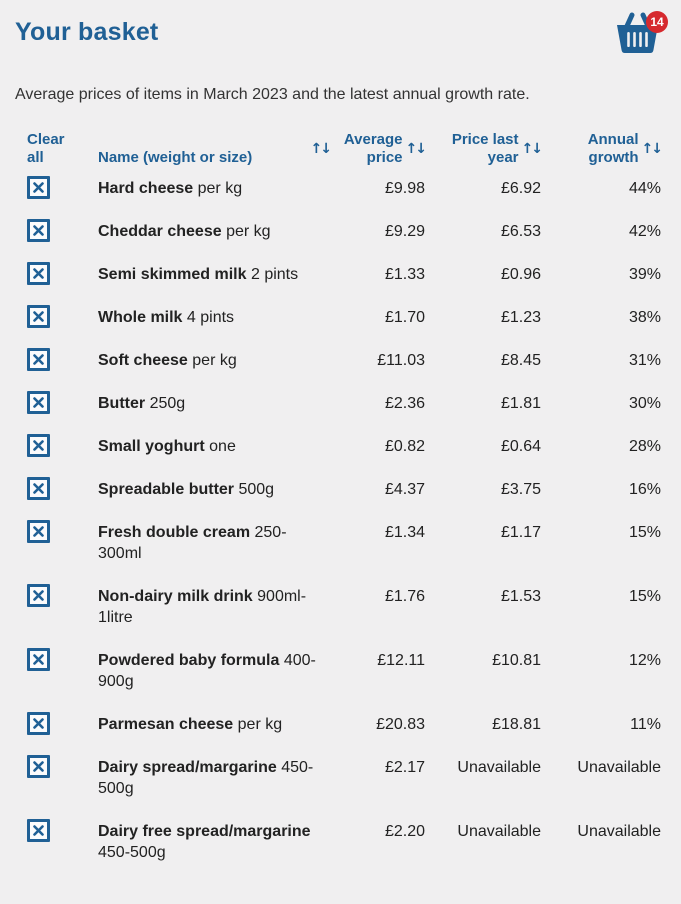 Image resolution: width=681 pixels, height=904 pixels. Describe the element at coordinates (613, 148) in the screenshot. I see `column-label-annual-growth: Annual growth` at that location.